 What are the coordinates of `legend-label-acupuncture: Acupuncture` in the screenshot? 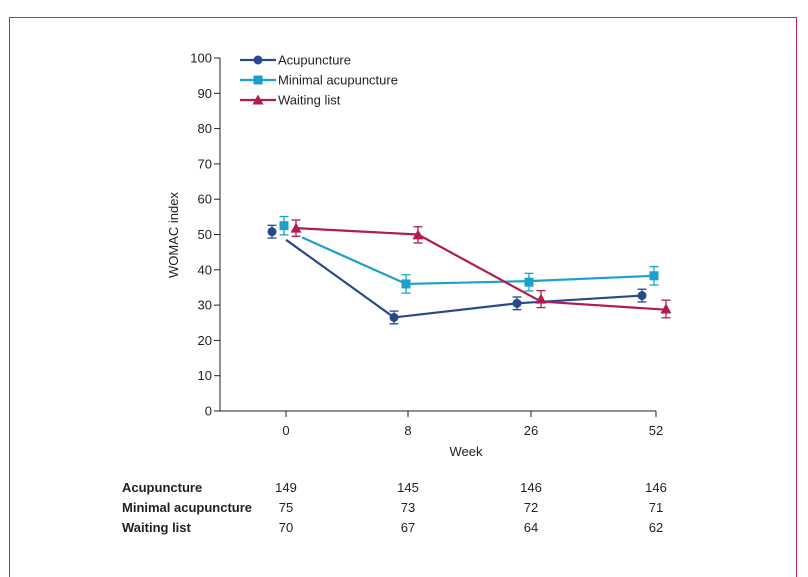 It's located at (314, 60).